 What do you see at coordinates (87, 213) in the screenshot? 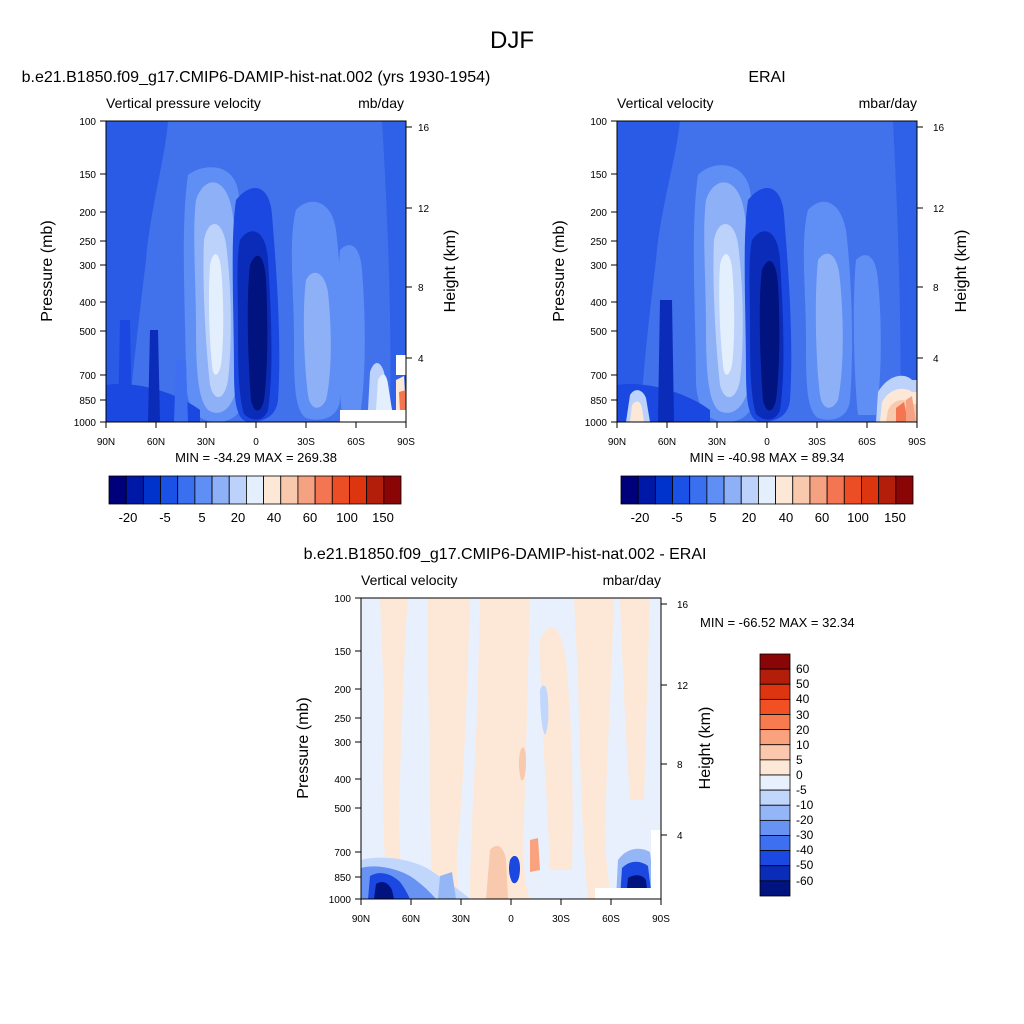
I see `model-ytick: 200` at bounding box center [87, 213].